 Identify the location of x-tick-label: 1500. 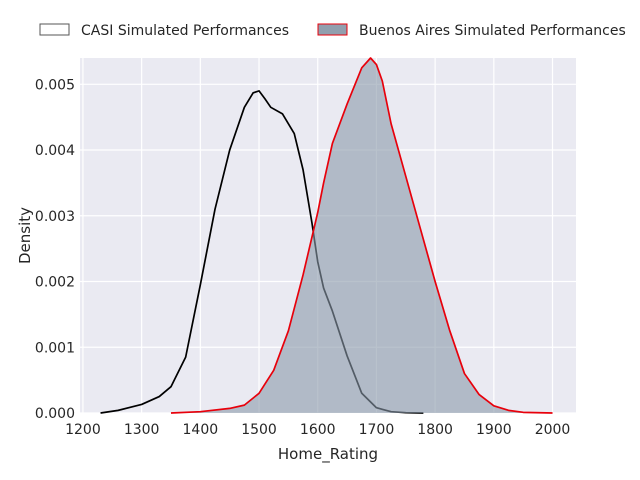
(259, 430).